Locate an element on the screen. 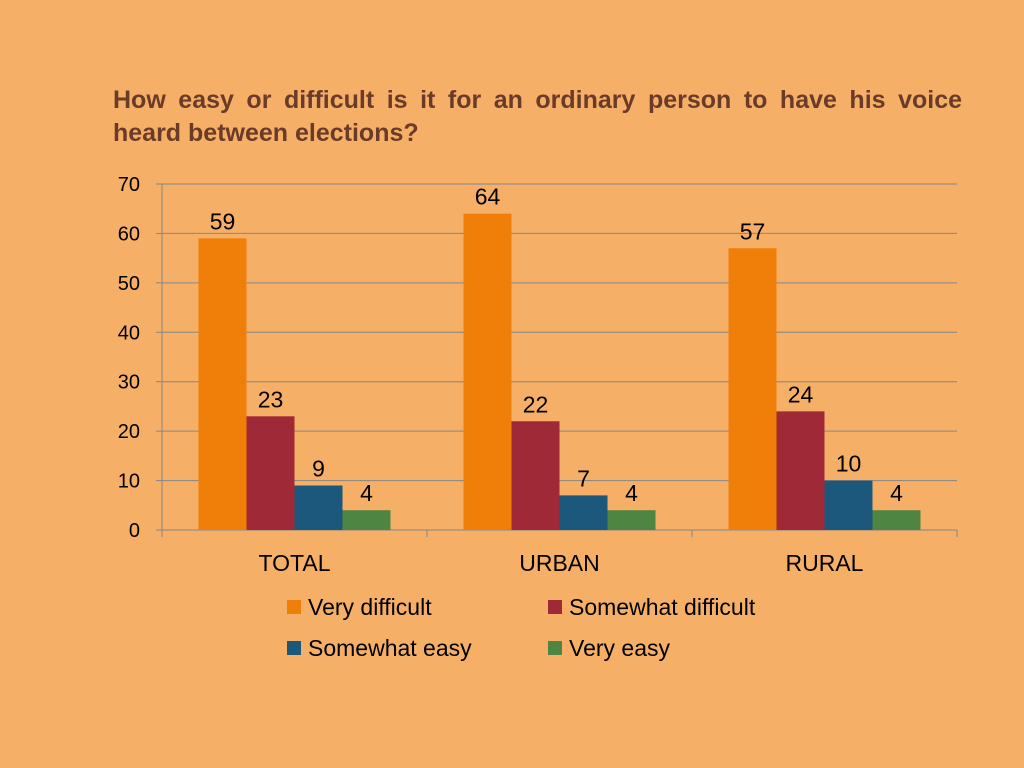 This screenshot has height=768, width=1024. data-label: 57 is located at coordinates (753, 231).